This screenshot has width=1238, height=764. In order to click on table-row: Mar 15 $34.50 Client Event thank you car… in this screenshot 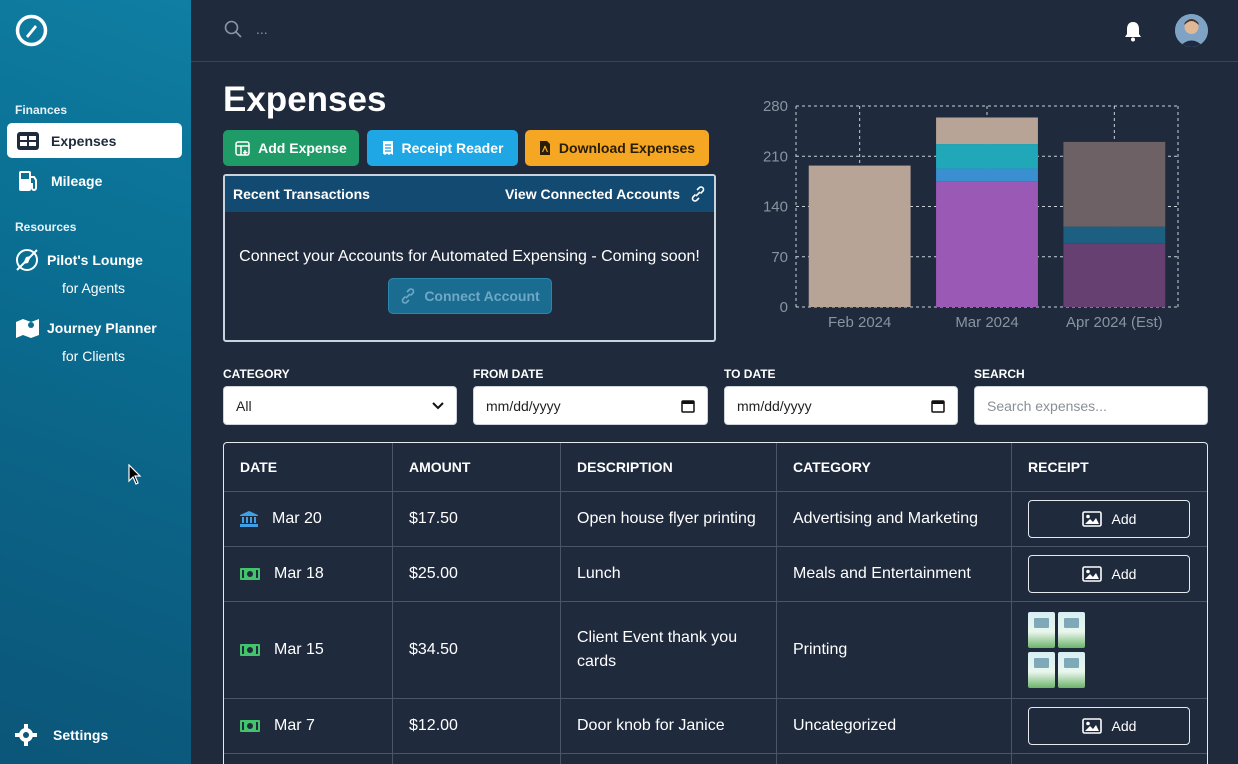, I will do `click(715, 650)`.